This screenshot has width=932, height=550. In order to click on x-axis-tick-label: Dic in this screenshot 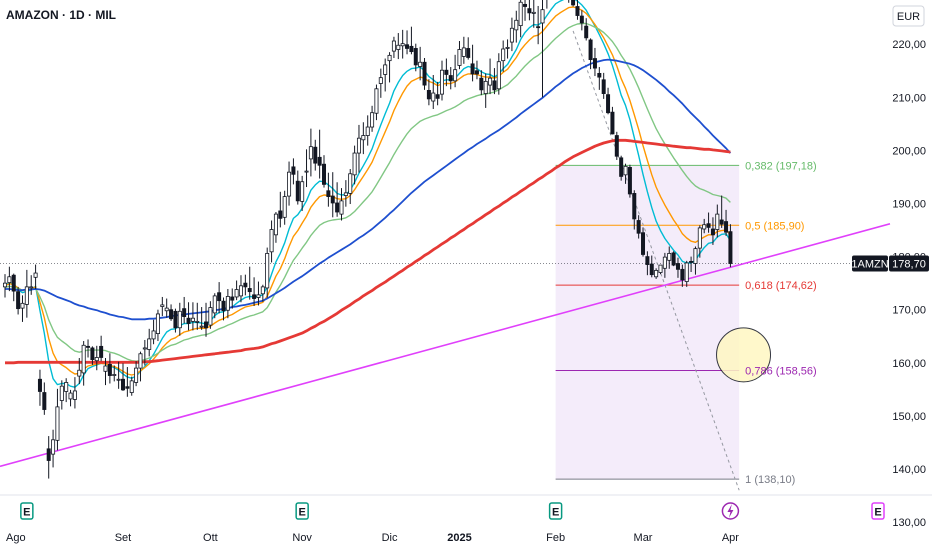, I will do `click(390, 538)`.